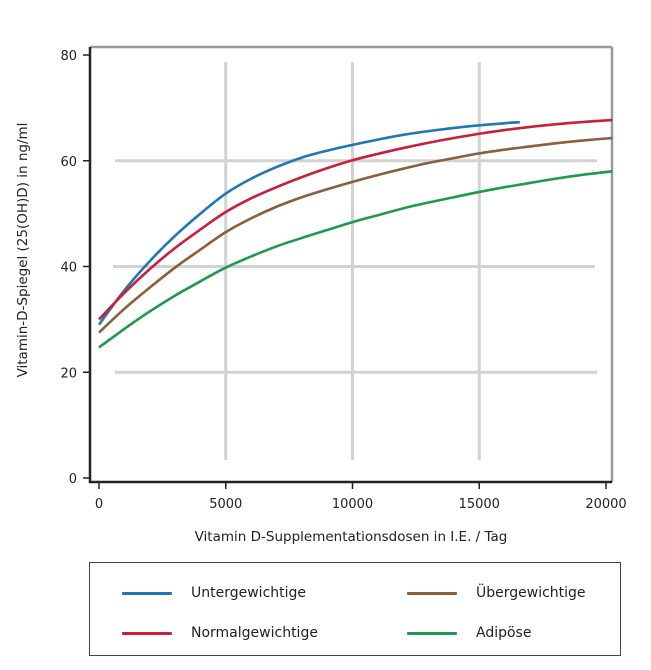  I want to click on y-tick-label: 40, so click(68, 268).